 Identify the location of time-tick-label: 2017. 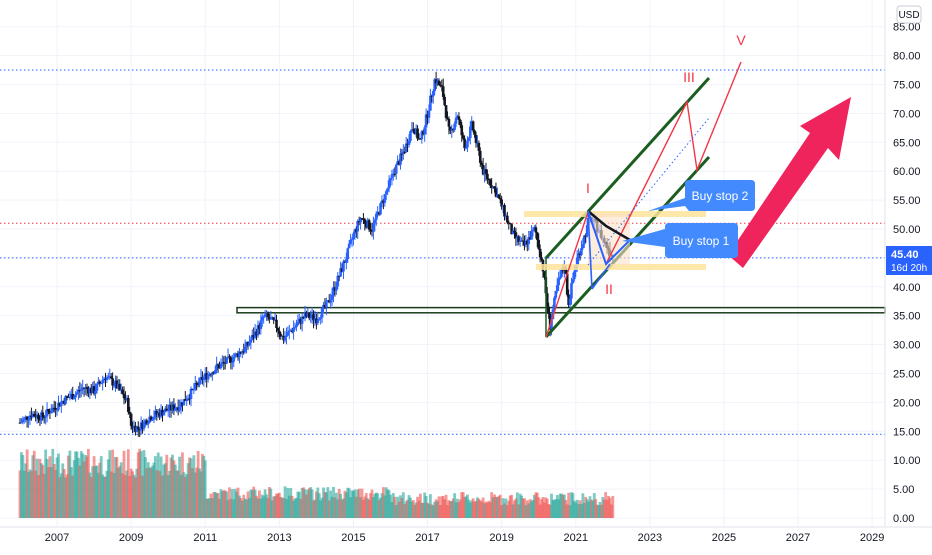
(427, 538).